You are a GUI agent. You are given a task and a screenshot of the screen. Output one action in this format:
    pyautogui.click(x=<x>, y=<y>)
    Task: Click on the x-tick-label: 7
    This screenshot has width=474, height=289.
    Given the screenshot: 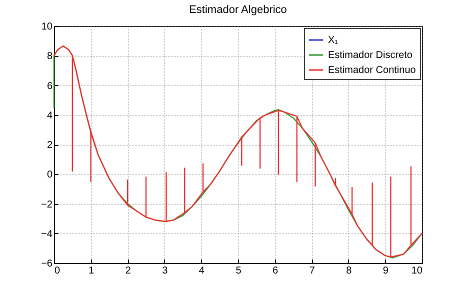 What is the action you would take?
    pyautogui.click(x=312, y=271)
    